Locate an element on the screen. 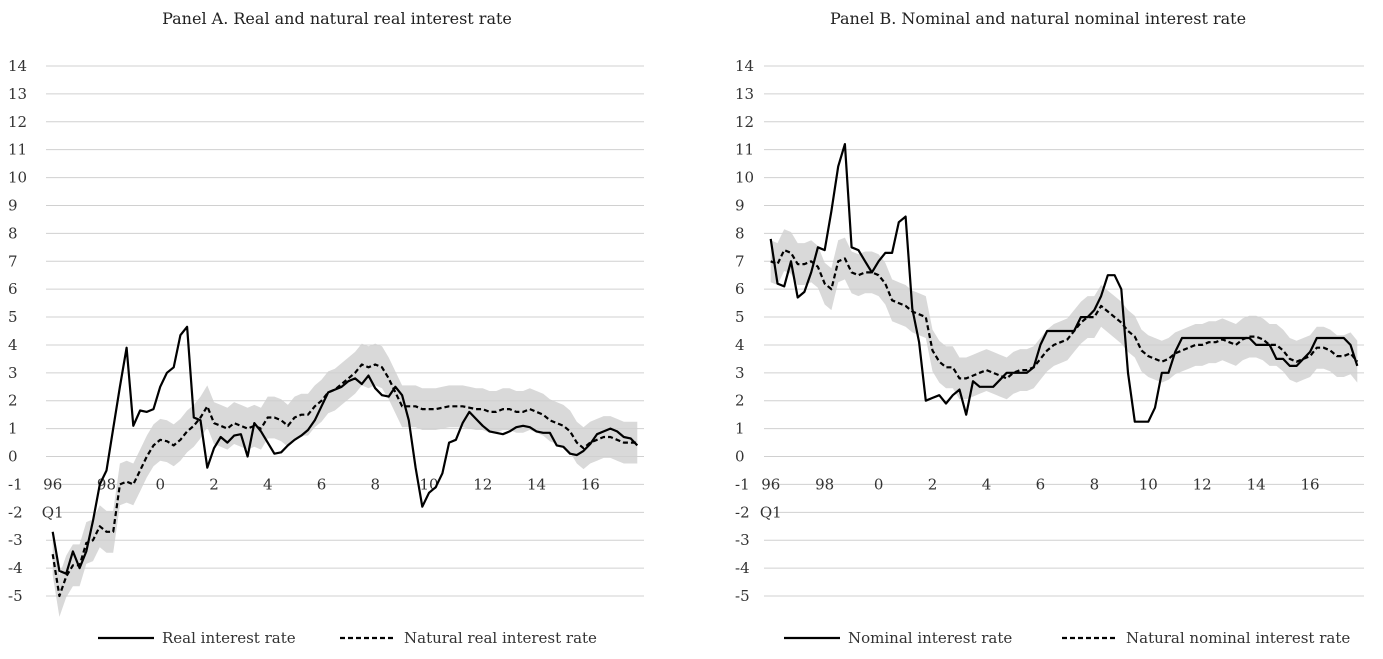  confidence-band is located at coordinates (1064, 314).